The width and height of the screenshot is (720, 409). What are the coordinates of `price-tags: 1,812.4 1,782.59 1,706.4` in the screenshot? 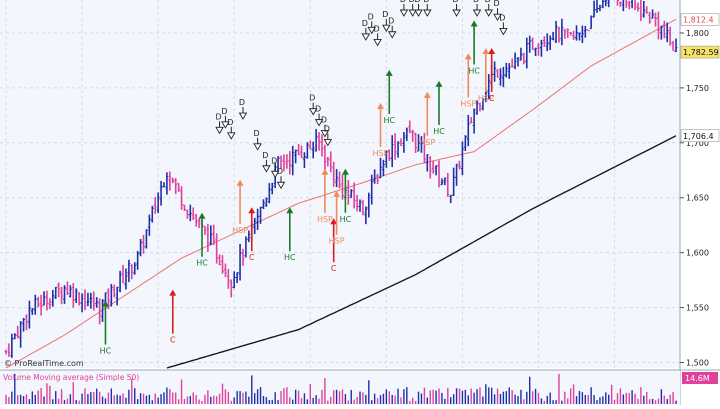 It's located at (700, 78).